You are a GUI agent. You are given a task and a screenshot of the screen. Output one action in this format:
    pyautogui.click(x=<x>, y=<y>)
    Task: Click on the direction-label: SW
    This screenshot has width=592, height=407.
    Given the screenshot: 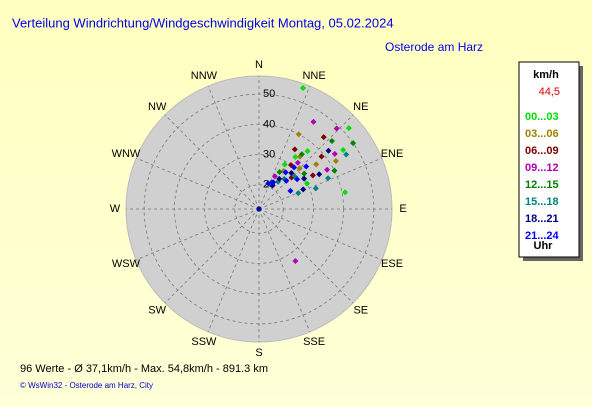 What is the action you would take?
    pyautogui.click(x=157, y=311)
    